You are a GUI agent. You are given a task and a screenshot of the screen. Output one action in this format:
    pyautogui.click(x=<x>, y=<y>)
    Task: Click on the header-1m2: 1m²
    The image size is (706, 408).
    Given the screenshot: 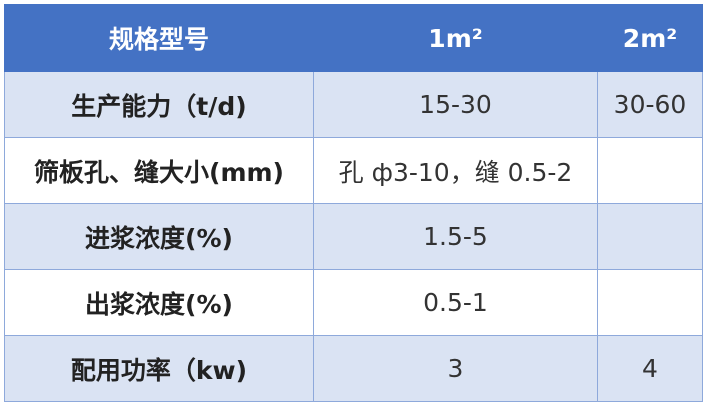 What is the action you would take?
    pyautogui.click(x=455, y=38)
    